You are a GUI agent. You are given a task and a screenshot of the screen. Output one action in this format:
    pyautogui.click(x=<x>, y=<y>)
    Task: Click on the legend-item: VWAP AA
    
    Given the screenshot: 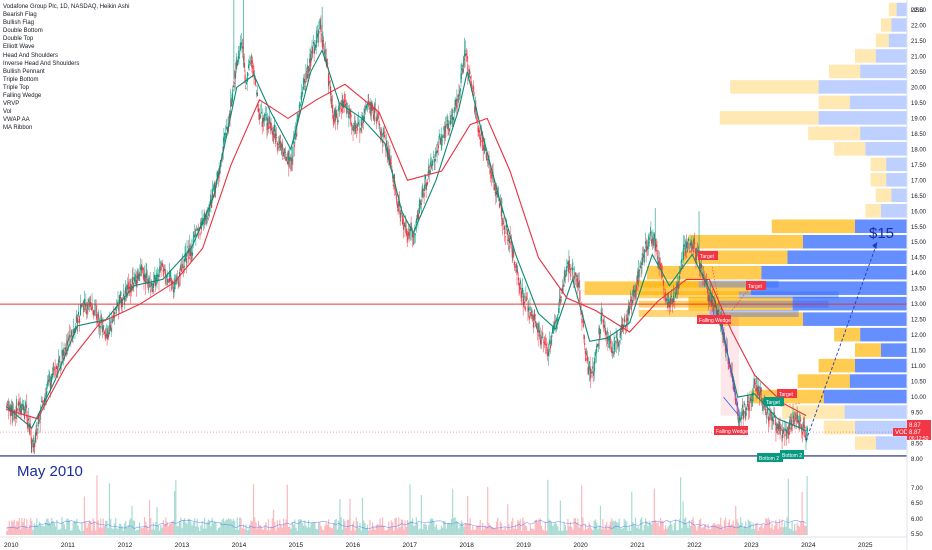 What is the action you would take?
    pyautogui.click(x=16, y=120)
    